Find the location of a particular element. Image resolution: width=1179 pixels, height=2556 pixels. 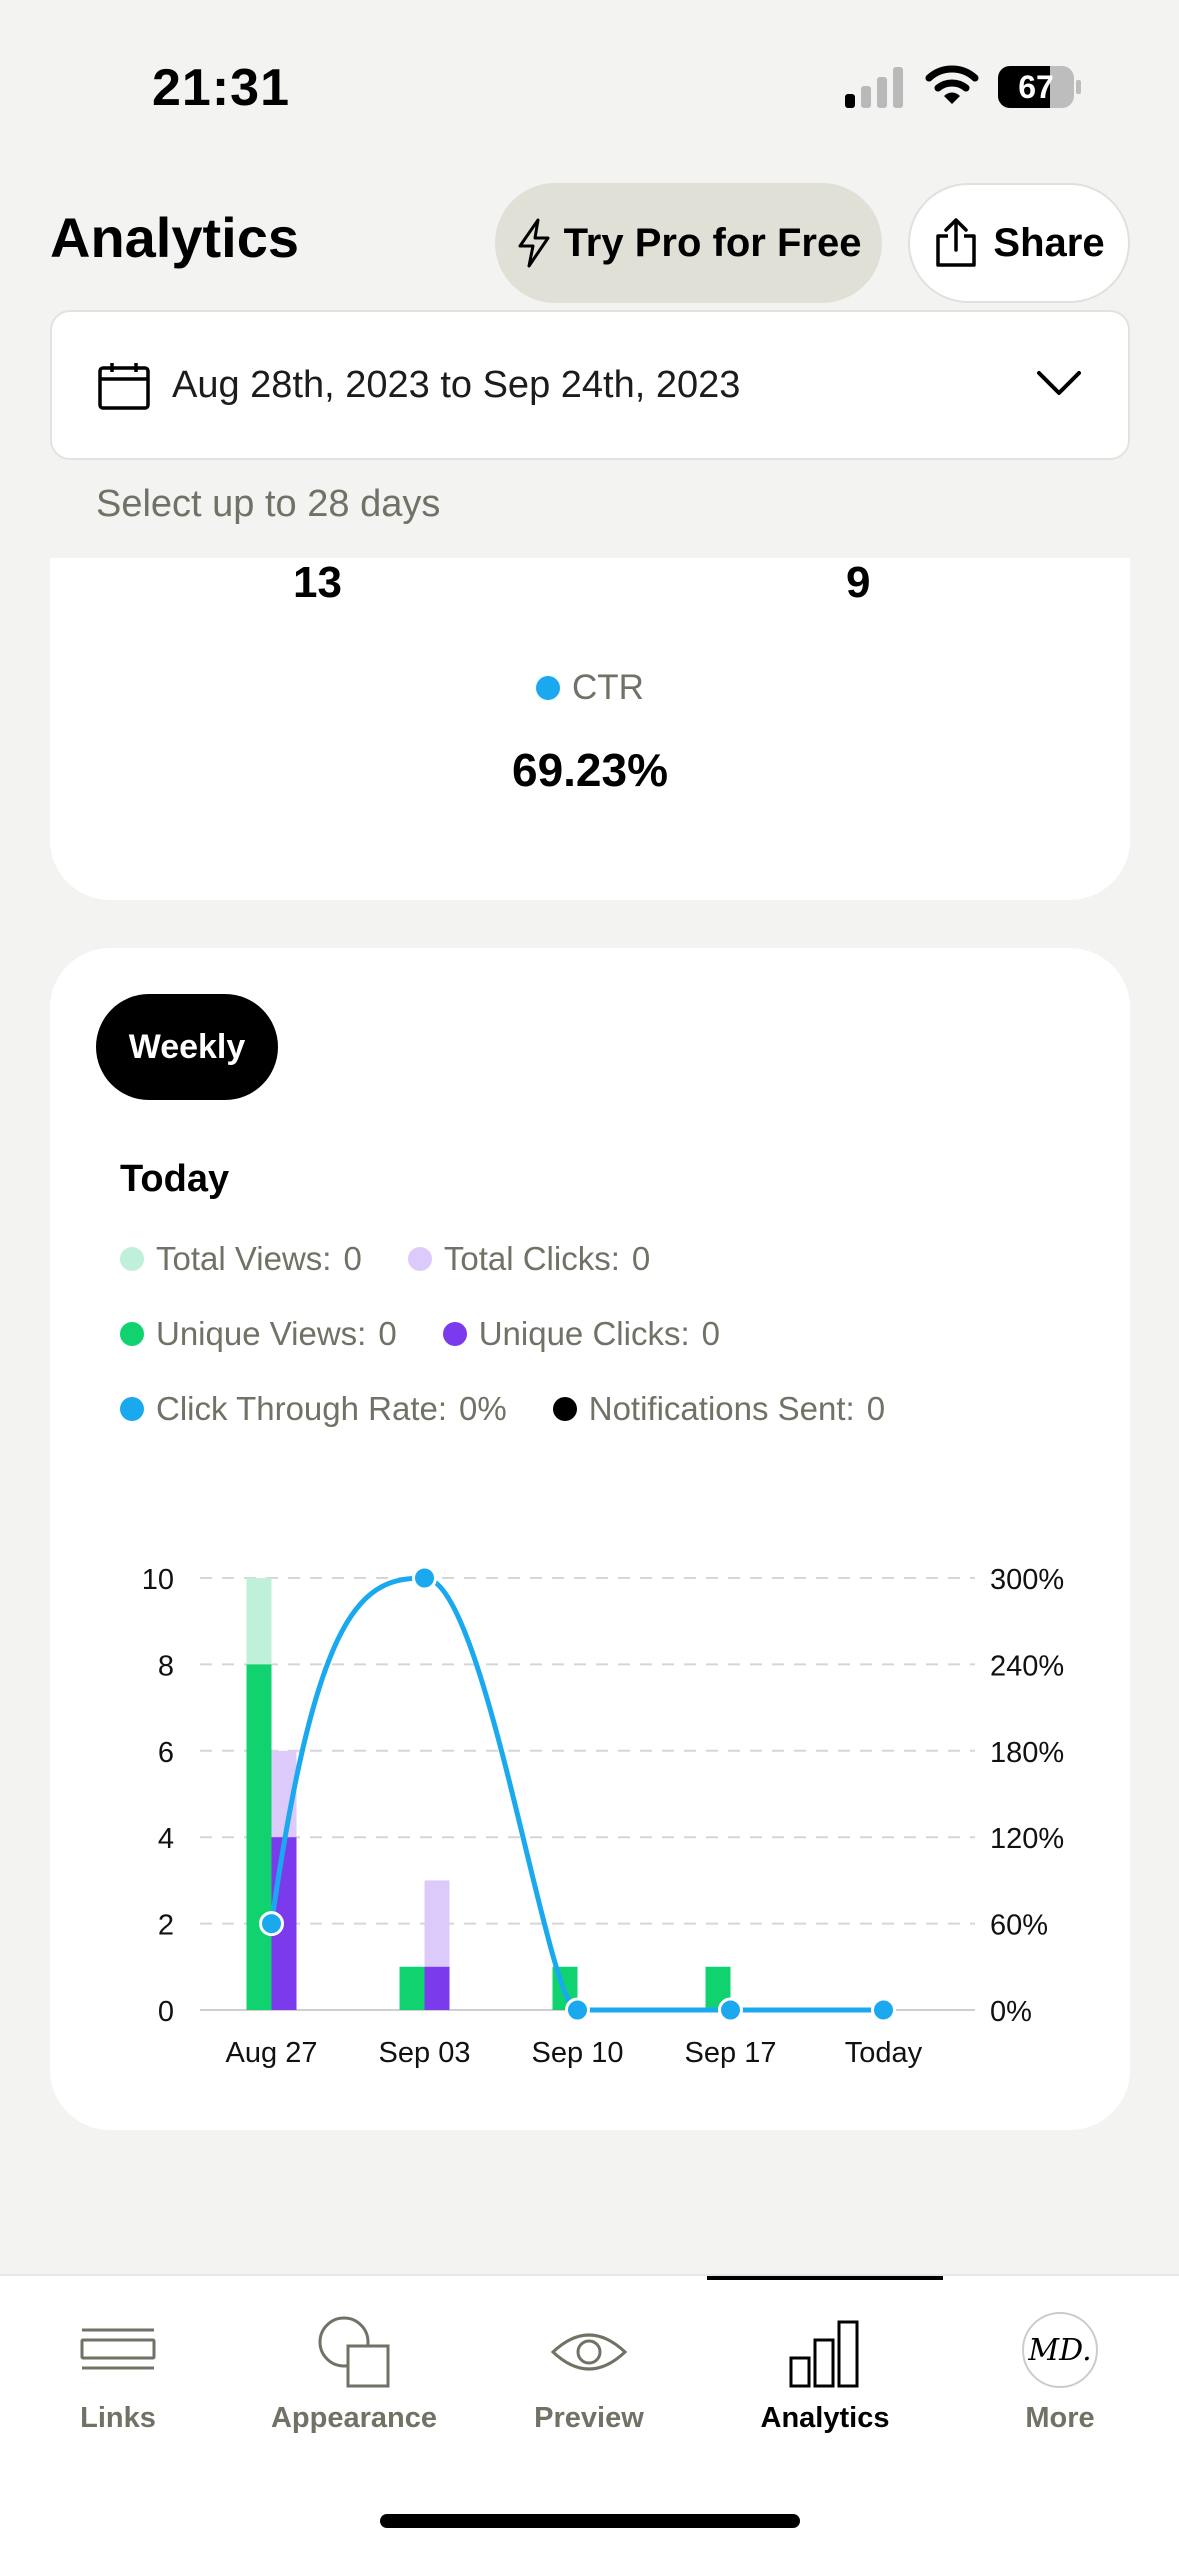

calendar-icon is located at coordinates (124, 386).